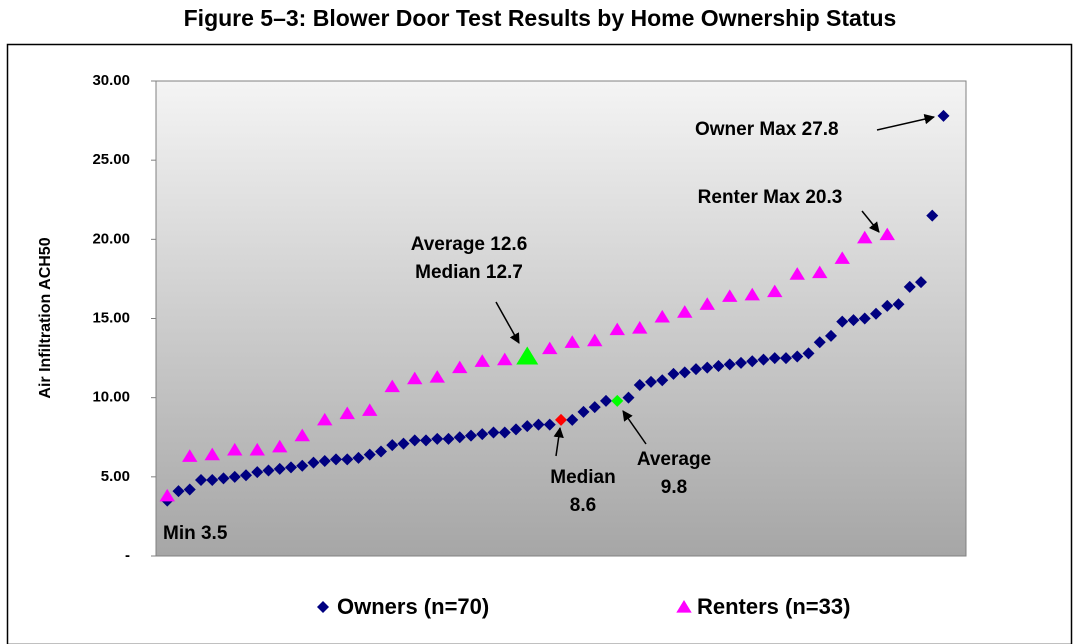  I want to click on annotation: Min 3.5, so click(195, 533).